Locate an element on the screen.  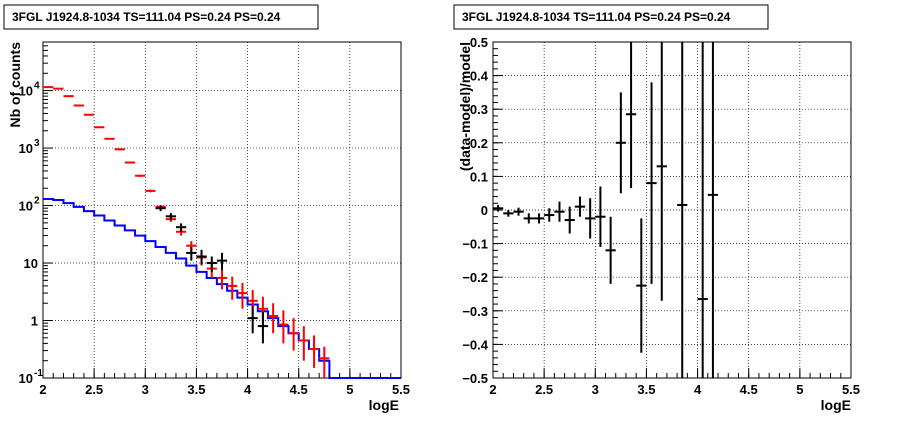
counts-title-box is located at coordinates (161, 17).